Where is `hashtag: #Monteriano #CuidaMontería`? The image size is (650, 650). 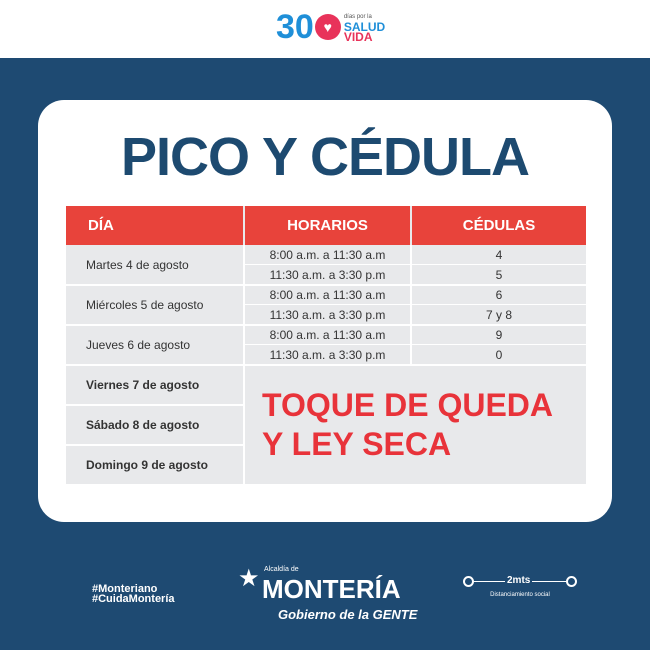
hashtag: #Monteriano #CuidaMontería is located at coordinates (133, 594).